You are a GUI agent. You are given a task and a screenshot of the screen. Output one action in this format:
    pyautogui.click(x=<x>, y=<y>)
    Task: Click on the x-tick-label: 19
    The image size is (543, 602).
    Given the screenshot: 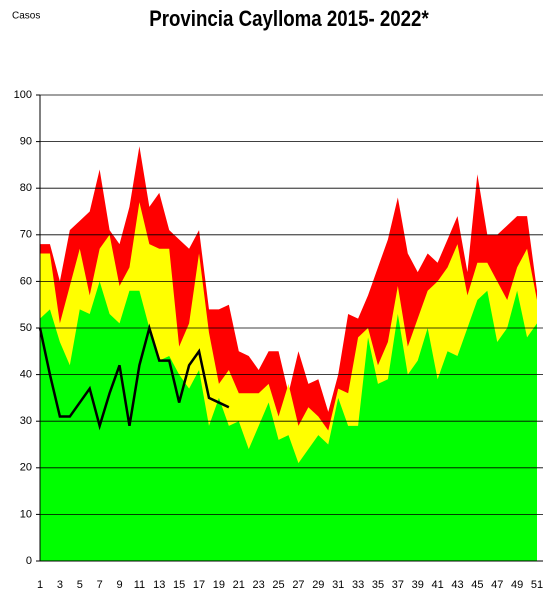 What is the action you would take?
    pyautogui.click(x=219, y=585)
    